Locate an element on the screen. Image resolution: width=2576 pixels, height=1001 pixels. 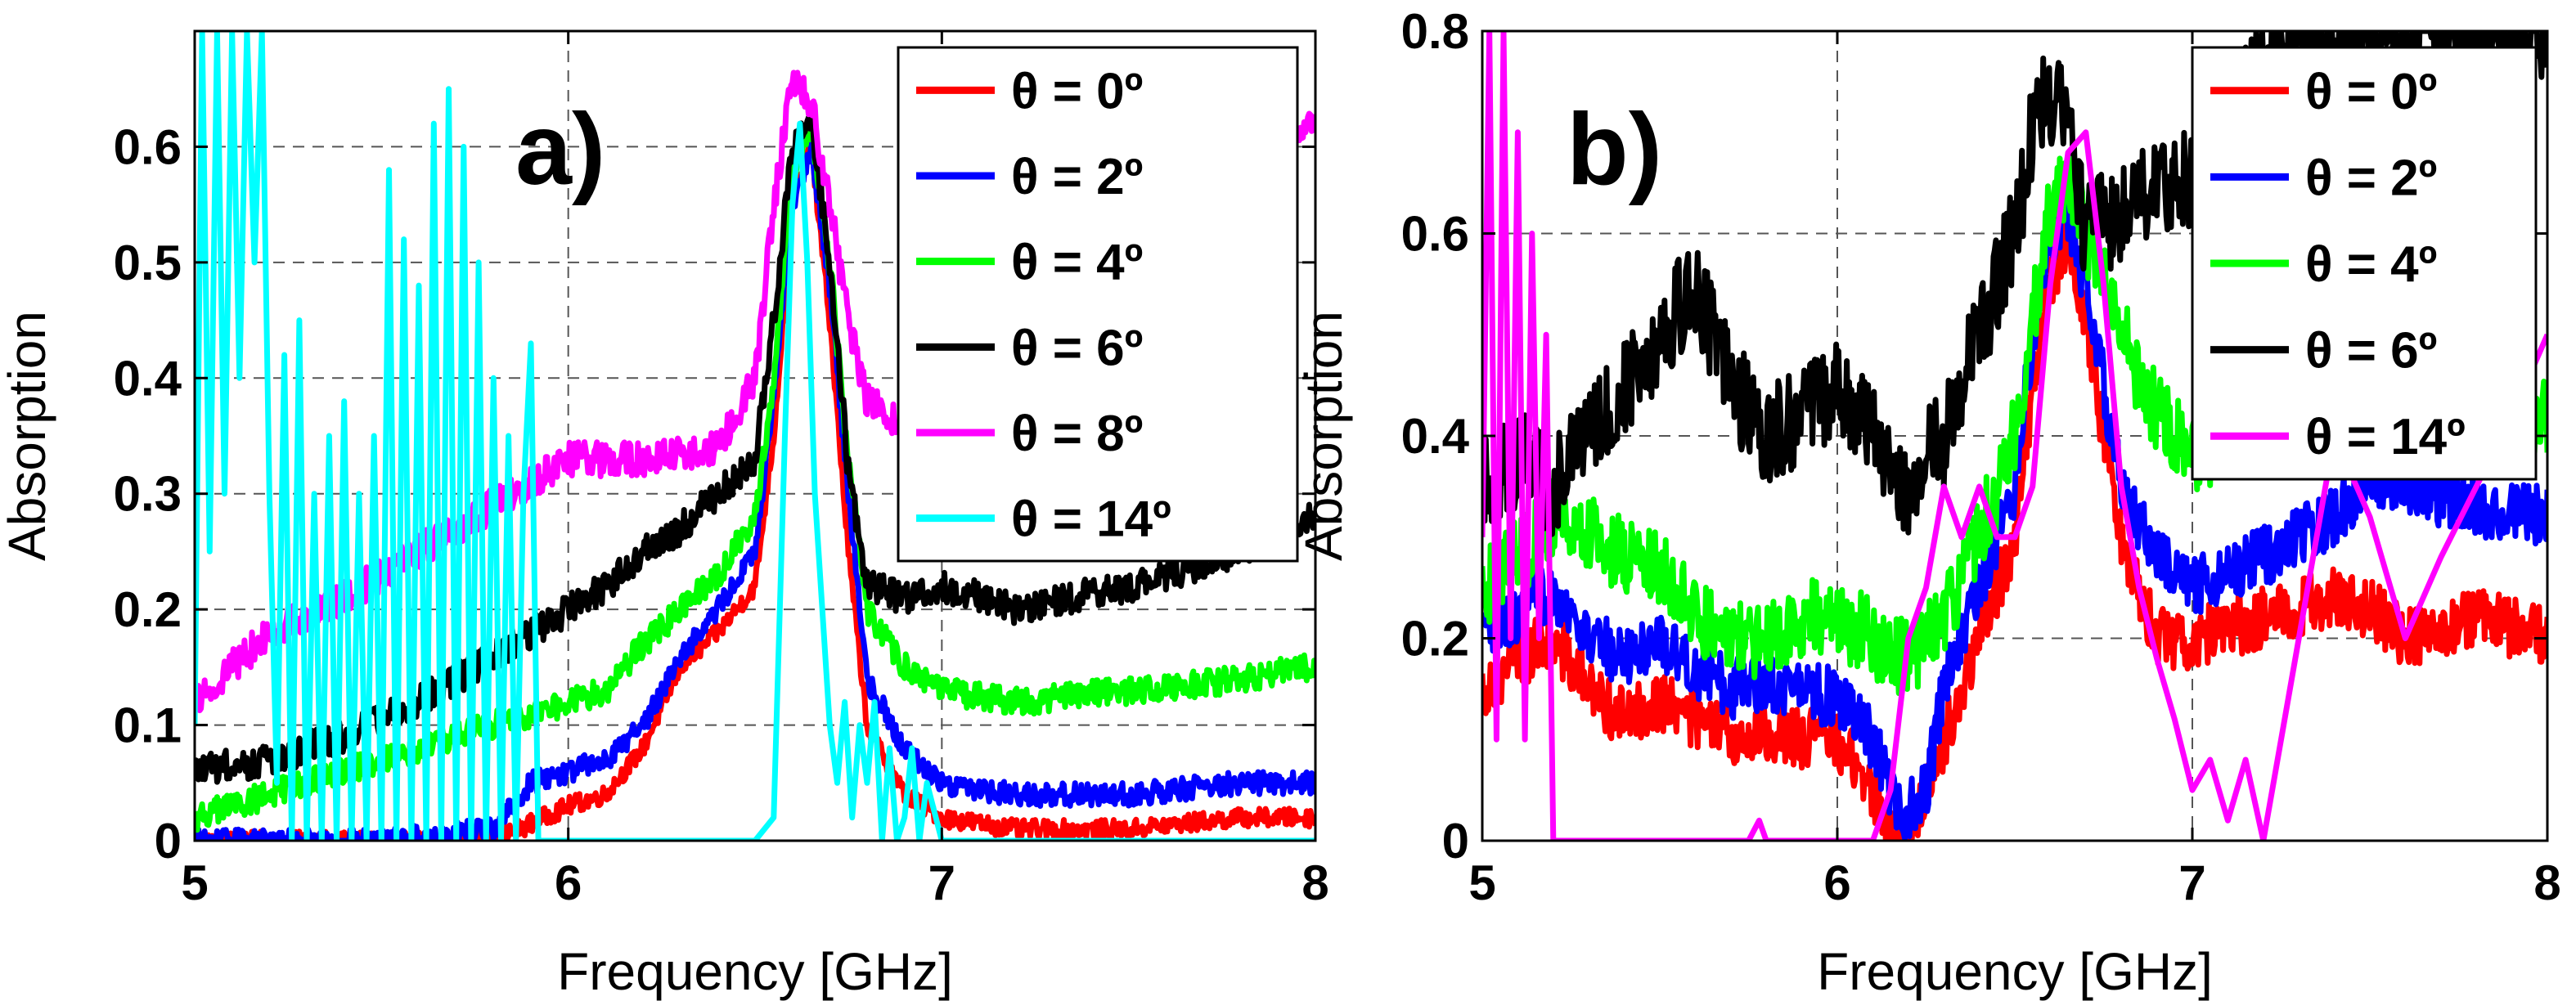
legend-box is located at coordinates (1098, 304).